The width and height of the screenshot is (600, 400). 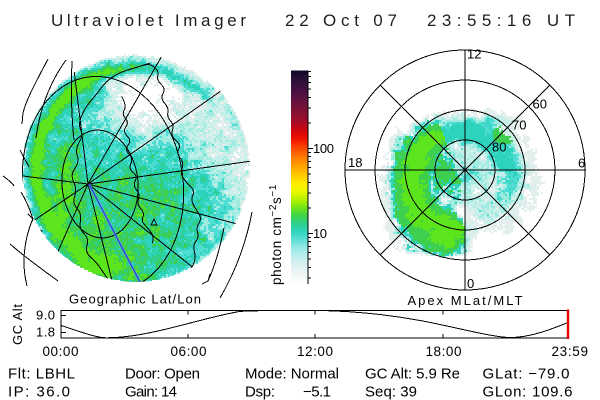 I want to click on svg-text: −5.1, so click(x=317, y=392).